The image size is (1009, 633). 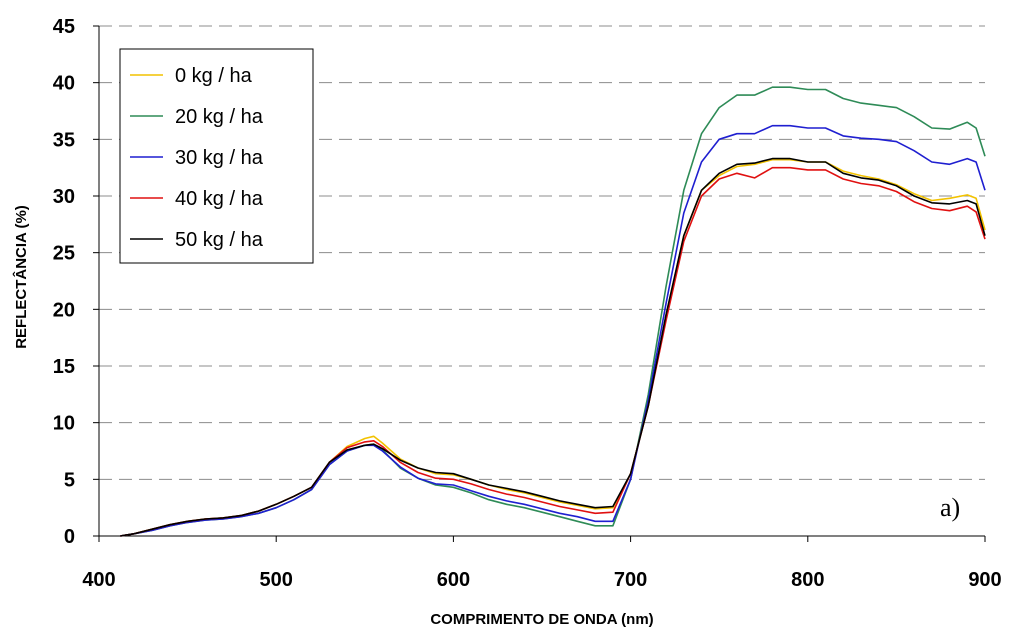 I want to click on y-tick-label: 40, so click(x=64, y=84).